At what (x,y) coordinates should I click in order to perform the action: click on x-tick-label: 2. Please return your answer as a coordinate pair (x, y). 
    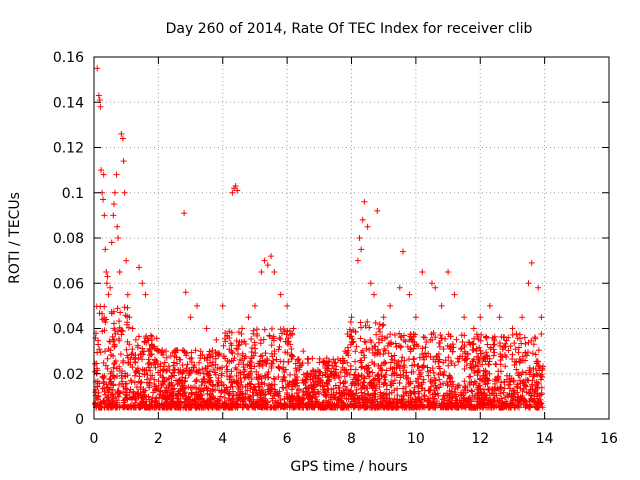
    Looking at the image, I should click on (158, 439).